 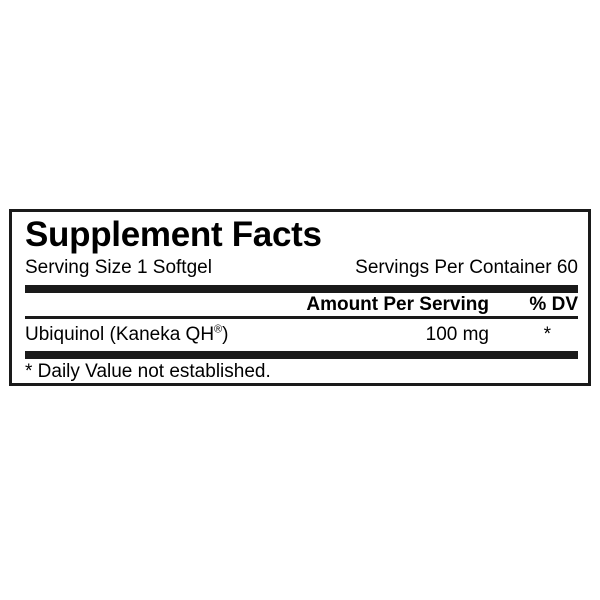 What do you see at coordinates (397, 304) in the screenshot?
I see `amount-per-serving-header: Amount Per Serving` at bounding box center [397, 304].